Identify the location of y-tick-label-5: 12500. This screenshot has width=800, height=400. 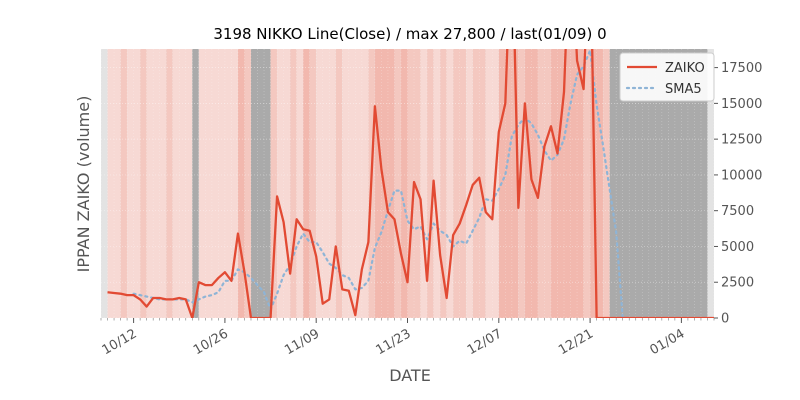
(741, 140).